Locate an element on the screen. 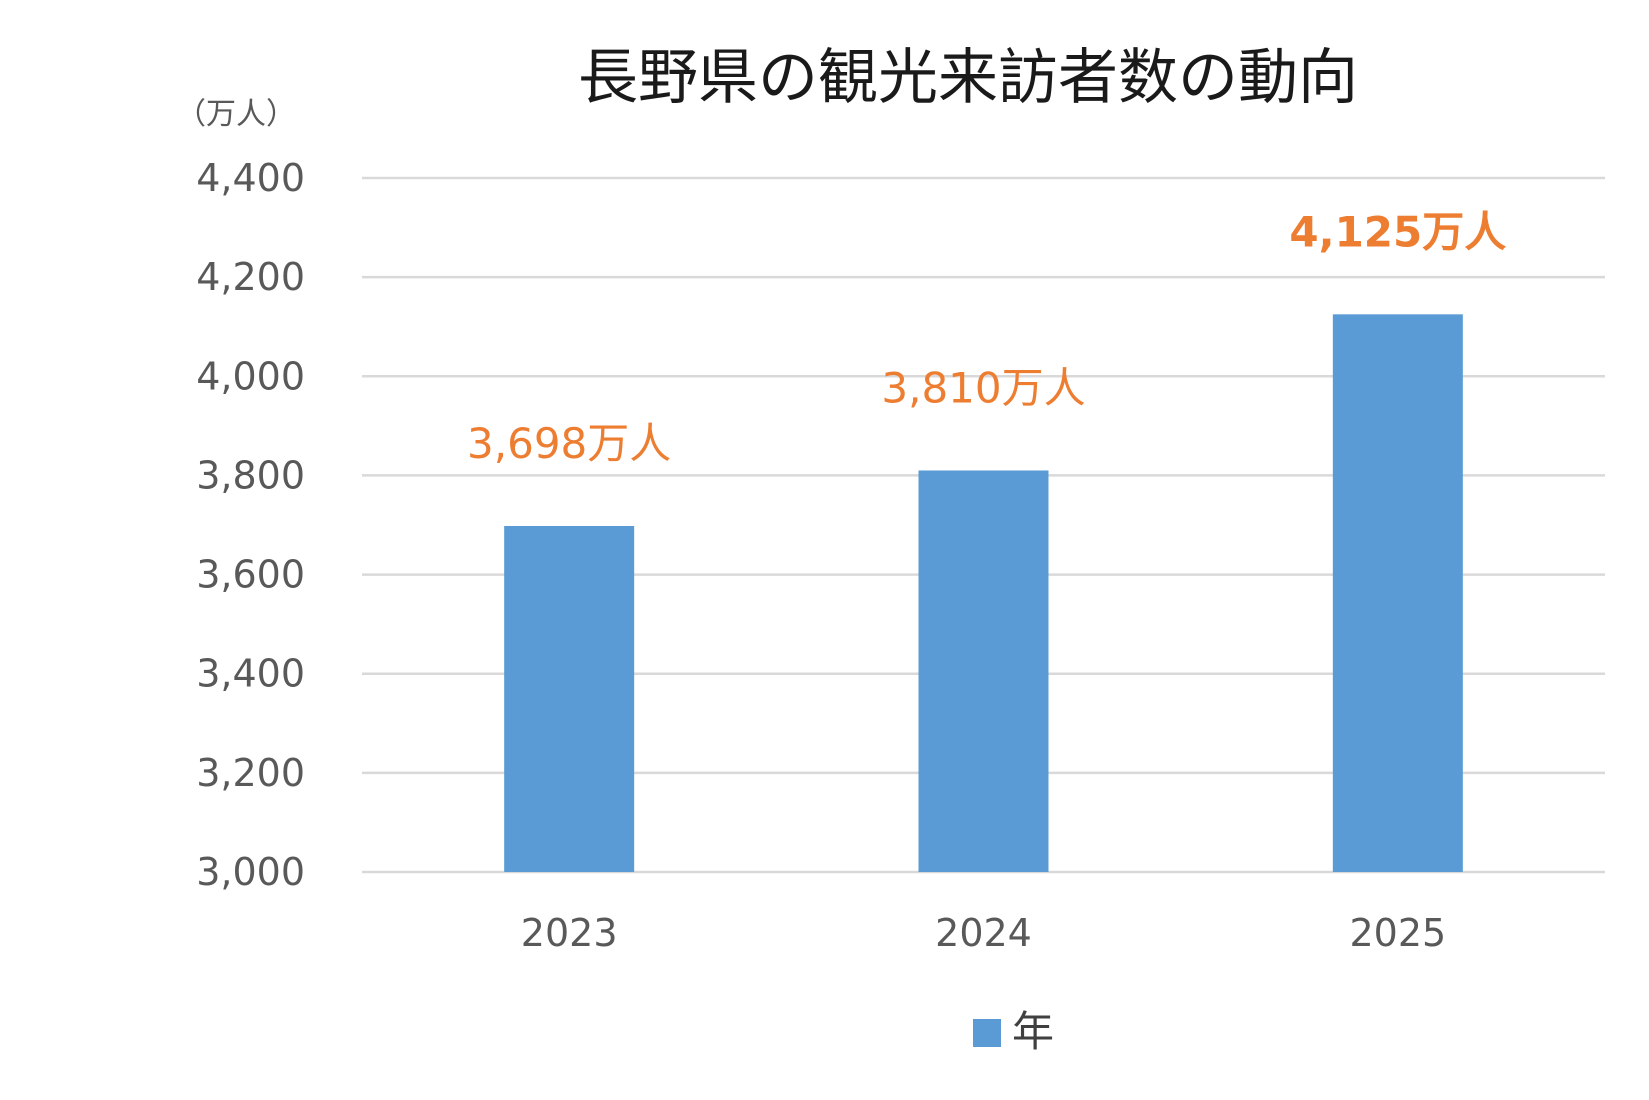 This screenshot has height=1100, width=1649. data-labels: 3,698万人 3,810万人 4,125万人 is located at coordinates (986, 337).